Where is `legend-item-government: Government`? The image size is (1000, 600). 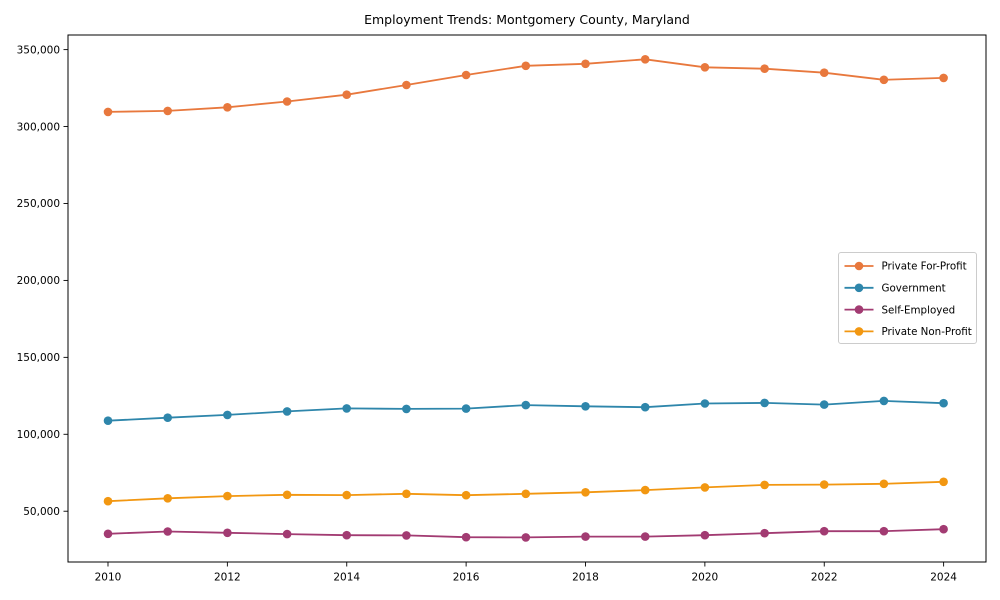
legend-item-government: Government is located at coordinates (895, 289).